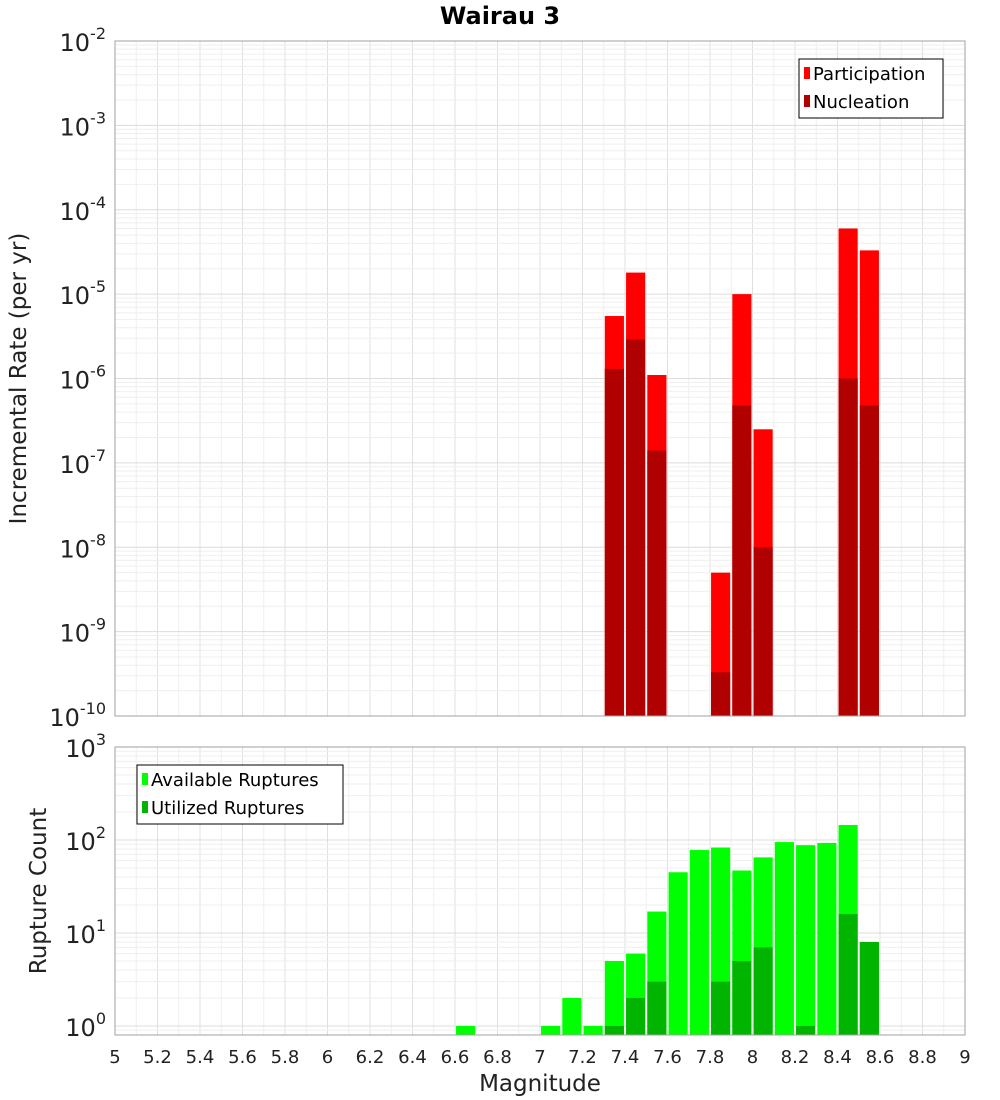 This screenshot has width=1000, height=1100. What do you see at coordinates (114, 1057) in the screenshot?
I see `x-tick-label: 5` at bounding box center [114, 1057].